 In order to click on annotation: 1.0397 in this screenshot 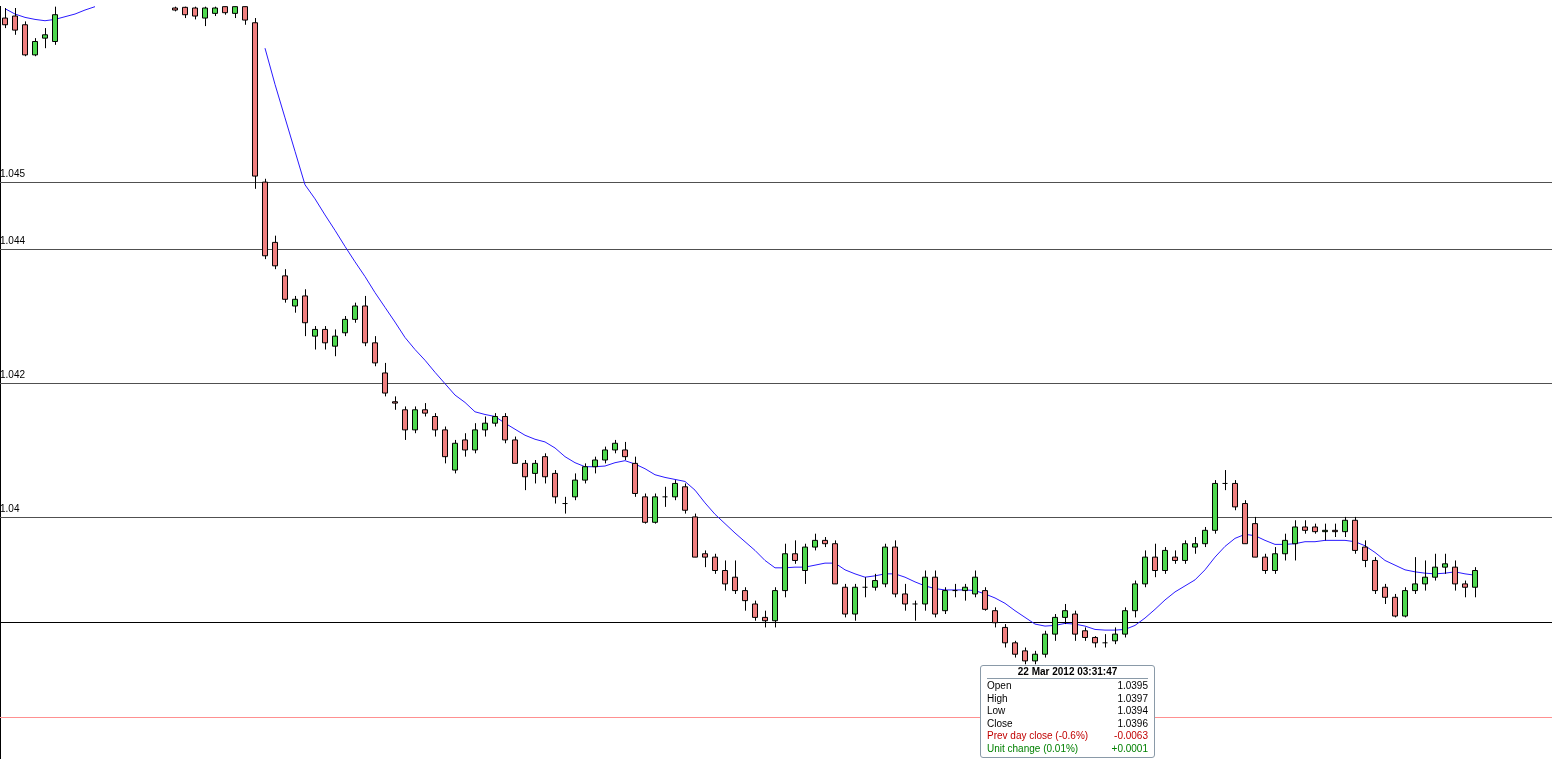, I will do `click(1132, 698)`.